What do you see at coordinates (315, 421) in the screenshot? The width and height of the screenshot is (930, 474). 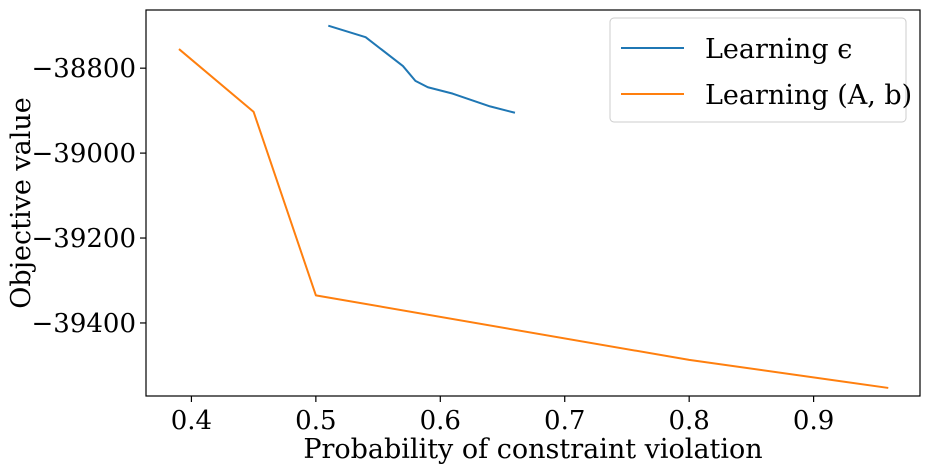 I see `x-tick-label: 0.5` at bounding box center [315, 421].